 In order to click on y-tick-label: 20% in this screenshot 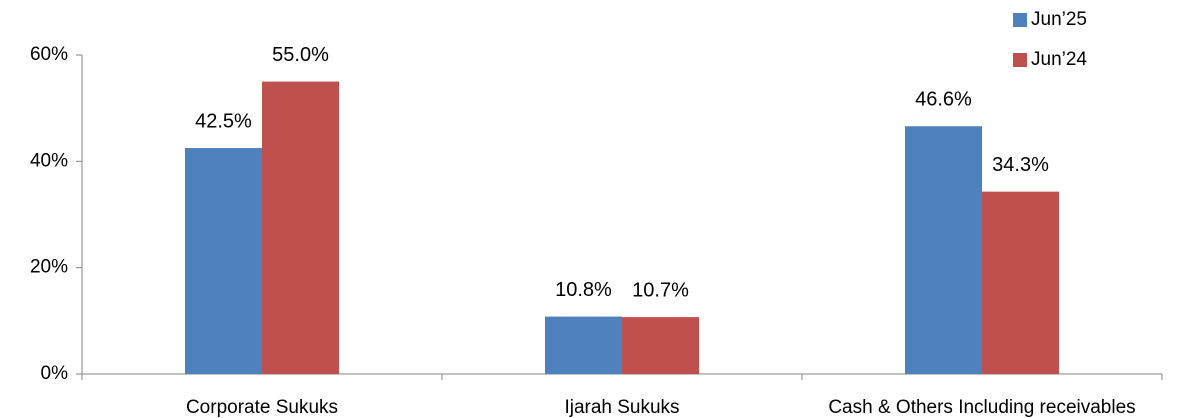, I will do `click(49, 267)`.